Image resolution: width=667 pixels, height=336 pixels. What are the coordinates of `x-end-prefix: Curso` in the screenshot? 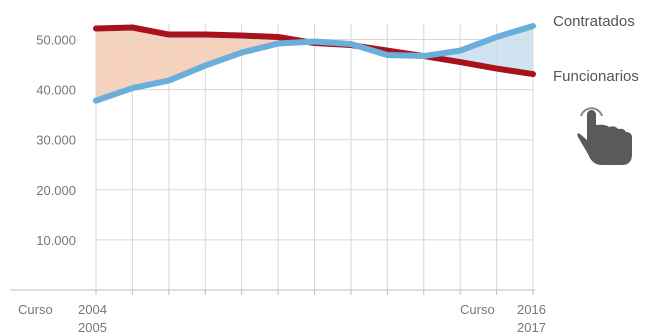 It's located at (477, 309).